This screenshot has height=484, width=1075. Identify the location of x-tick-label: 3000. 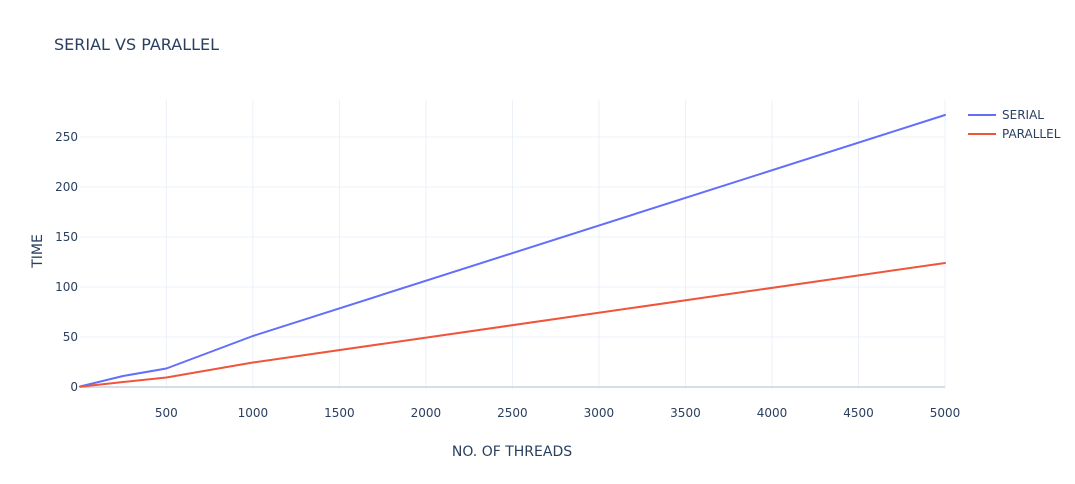
(599, 413).